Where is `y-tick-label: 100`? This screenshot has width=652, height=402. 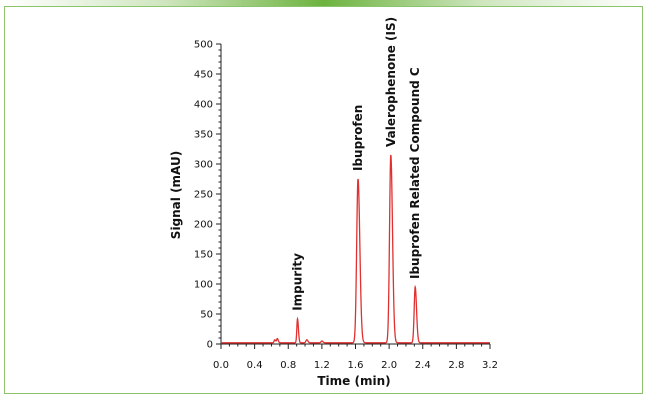 y-tick-label: 100 is located at coordinates (203, 285).